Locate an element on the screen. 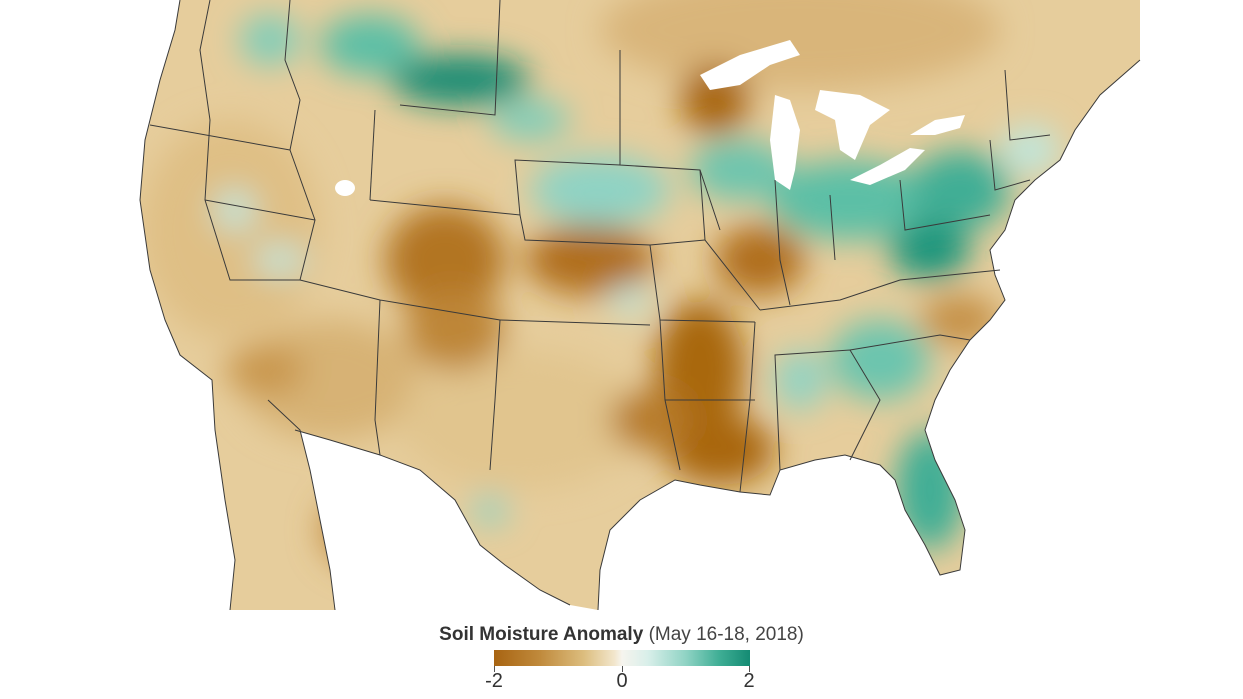  colorbar is located at coordinates (622, 658).